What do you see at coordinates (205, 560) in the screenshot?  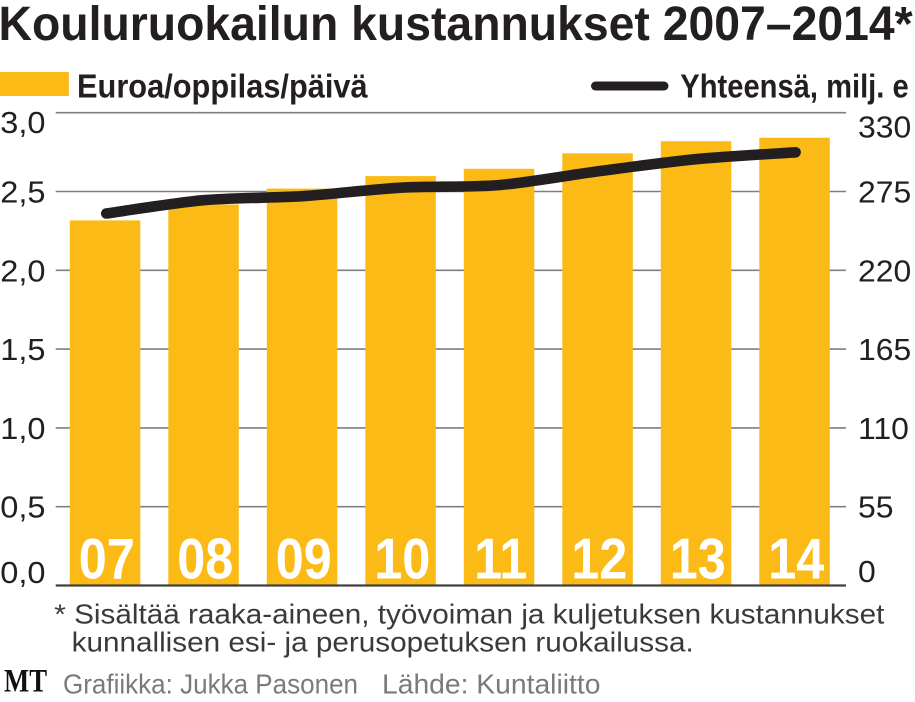 I see `svg-text: 08` at bounding box center [205, 560].